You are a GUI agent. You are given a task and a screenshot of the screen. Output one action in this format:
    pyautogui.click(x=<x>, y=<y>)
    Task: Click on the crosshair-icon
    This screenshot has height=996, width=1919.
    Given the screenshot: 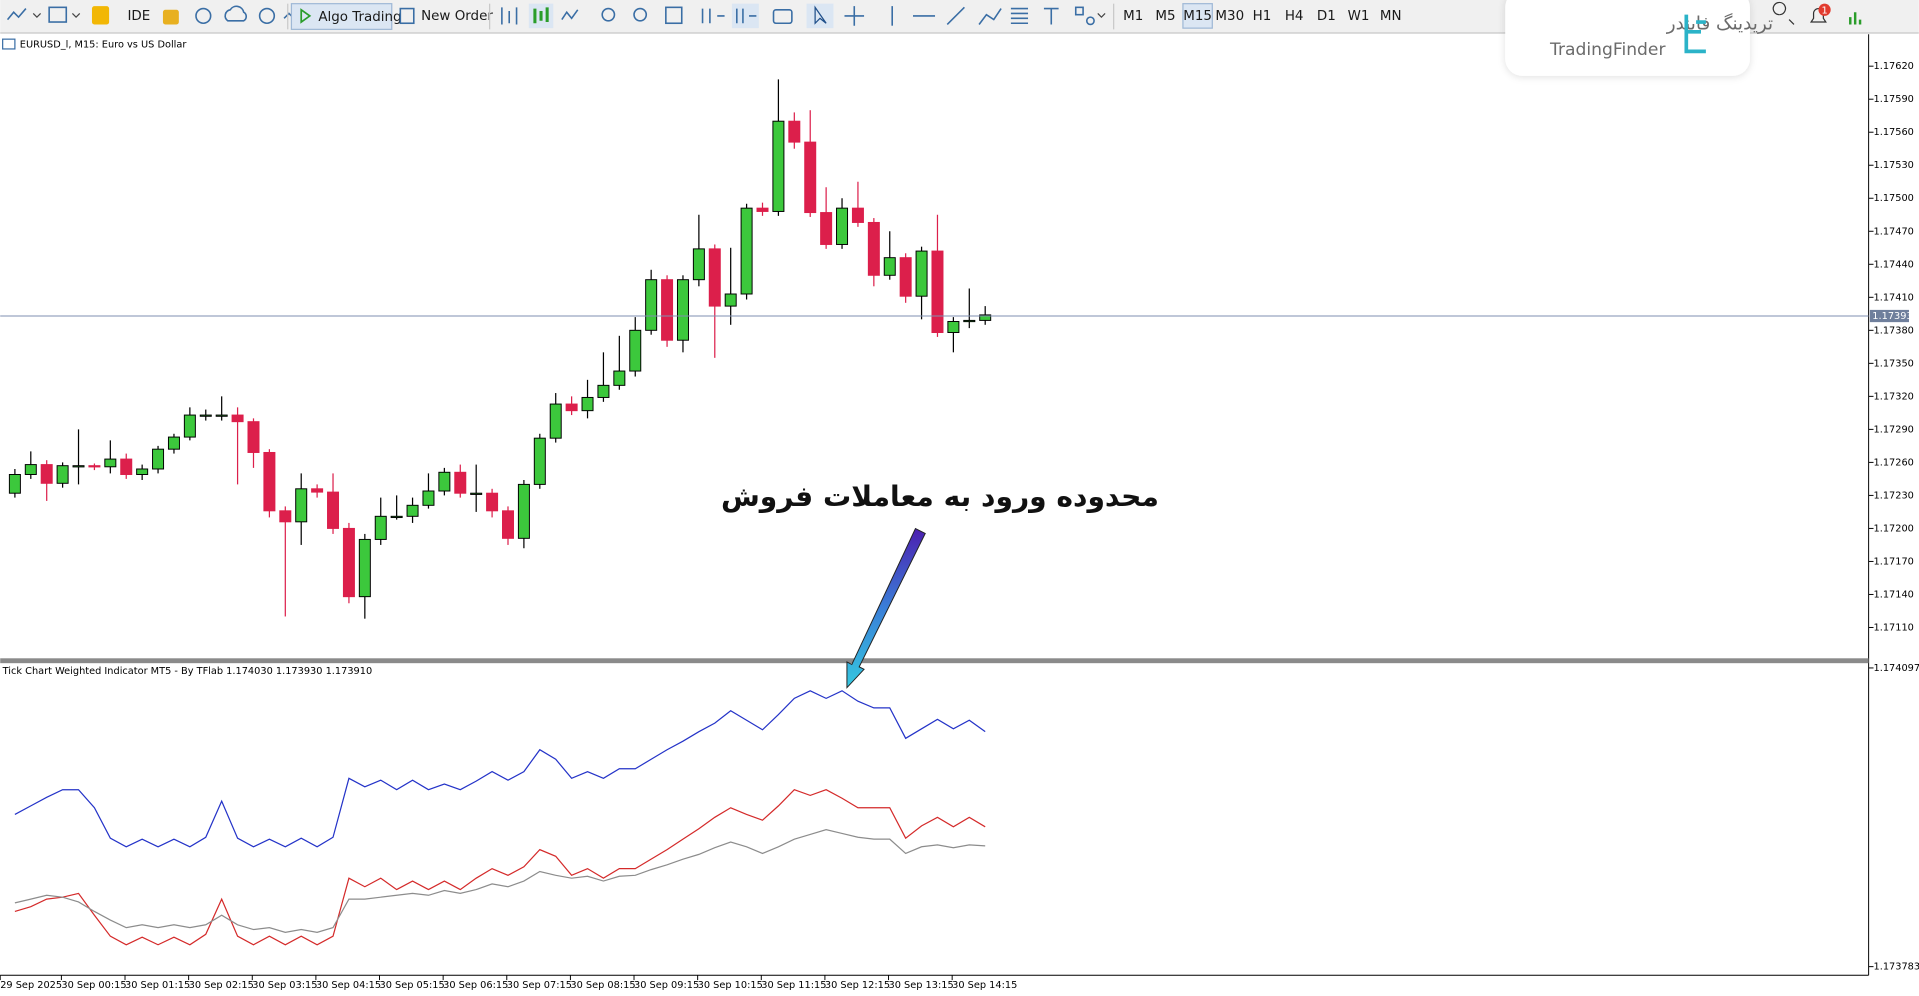 What is the action you would take?
    pyautogui.click(x=854, y=16)
    